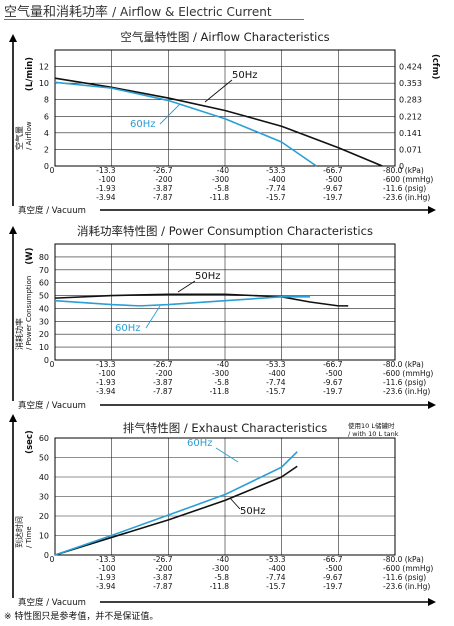 This screenshot has height=626, width=454. I want to click on x-tick-label: -300, so click(220, 568).